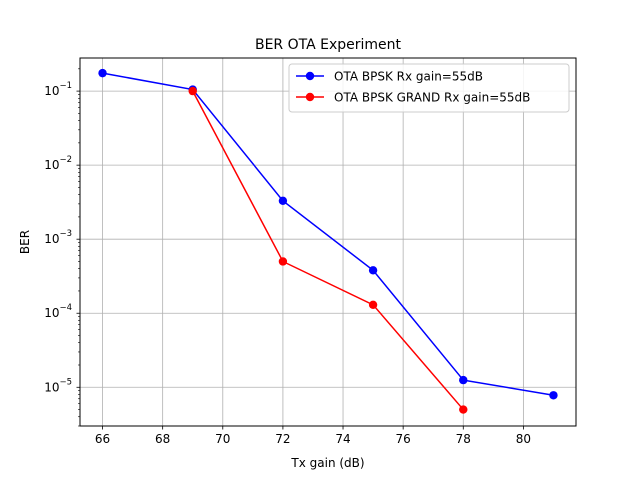  I want to click on y-tick-label: 10⁻⁴, so click(58, 311).